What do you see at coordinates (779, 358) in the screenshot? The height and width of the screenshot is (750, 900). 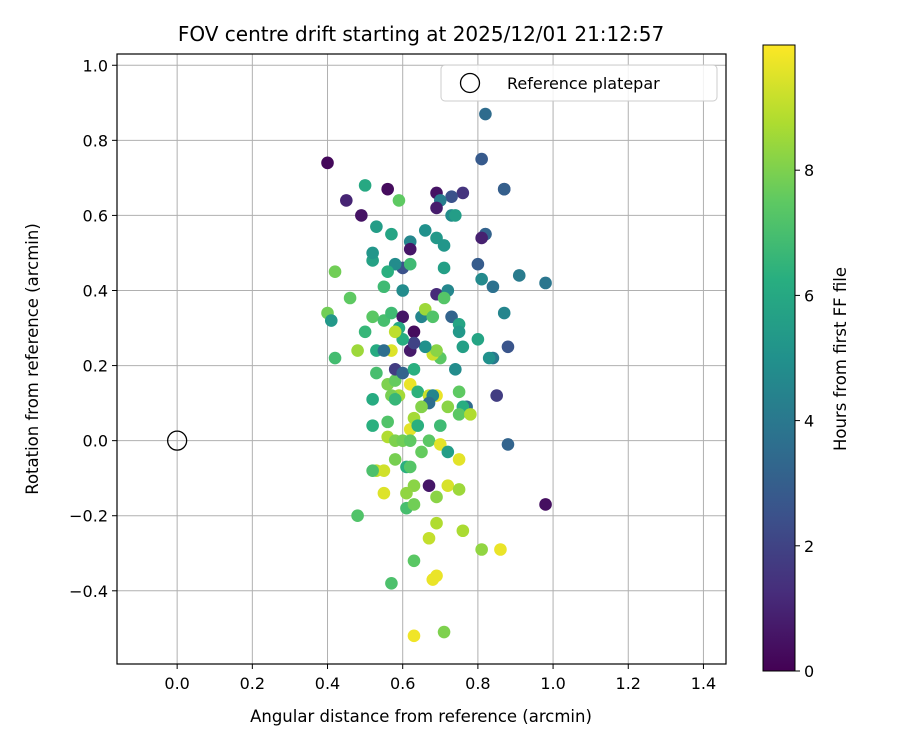 I see `colorbar` at bounding box center [779, 358].